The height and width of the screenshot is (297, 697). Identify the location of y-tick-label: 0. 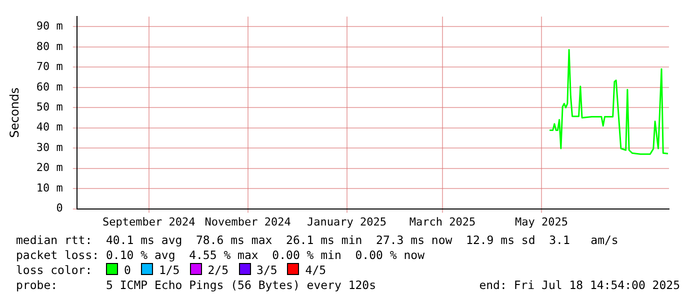
(59, 208).